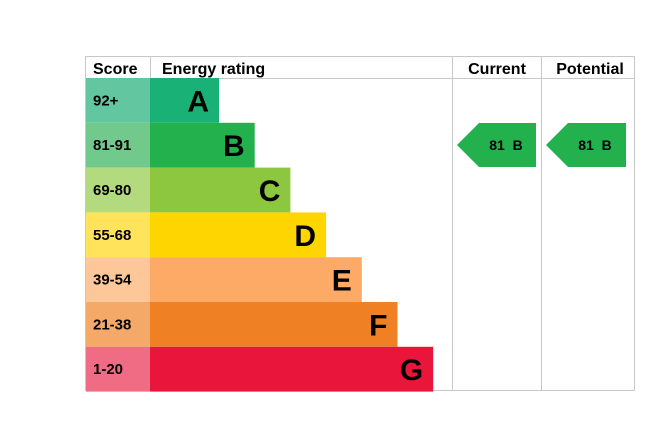  I want to click on score-cell-e, so click(118, 279).